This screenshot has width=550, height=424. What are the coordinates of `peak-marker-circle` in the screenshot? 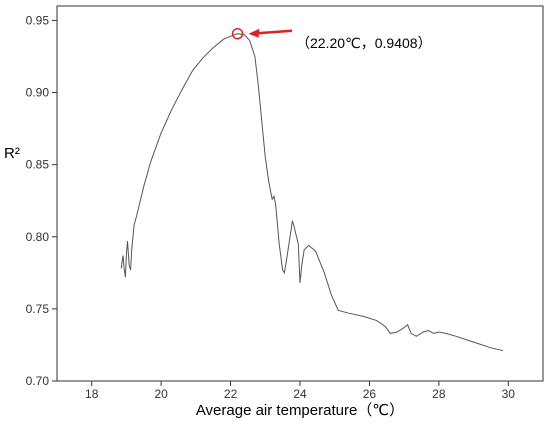 It's located at (237, 33).